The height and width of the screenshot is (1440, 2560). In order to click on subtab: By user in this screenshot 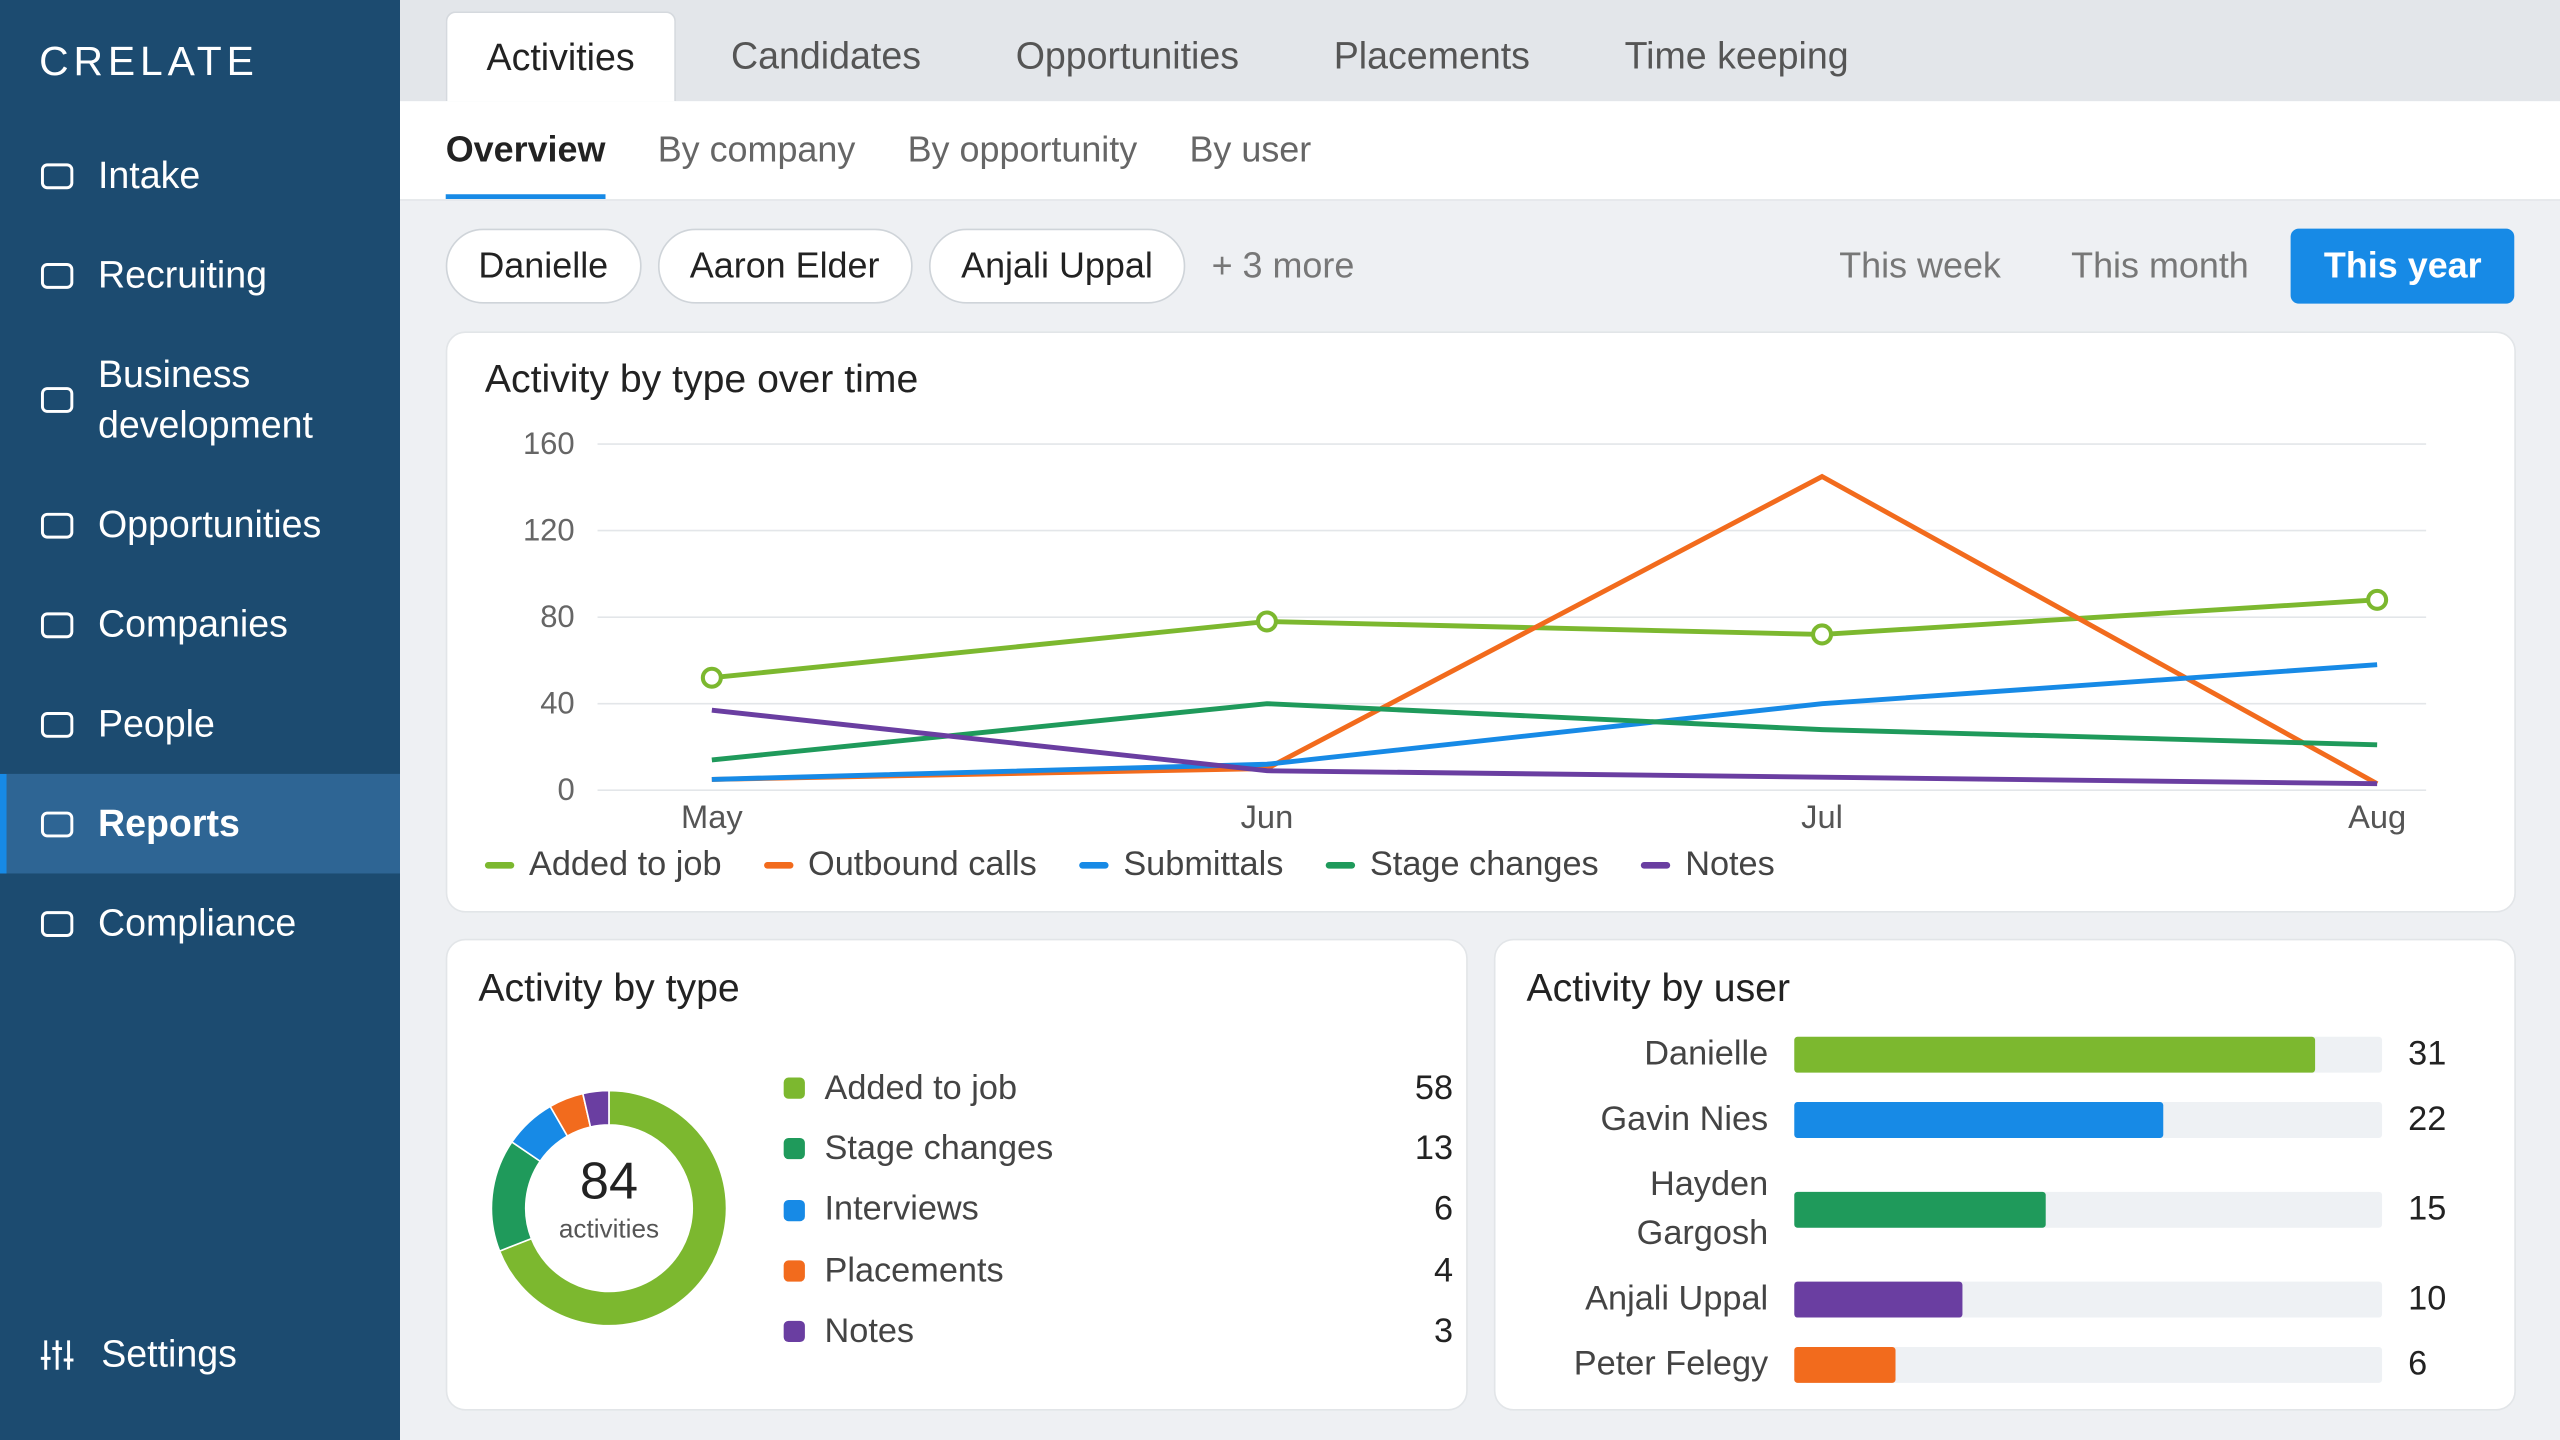, I will do `click(1250, 149)`.